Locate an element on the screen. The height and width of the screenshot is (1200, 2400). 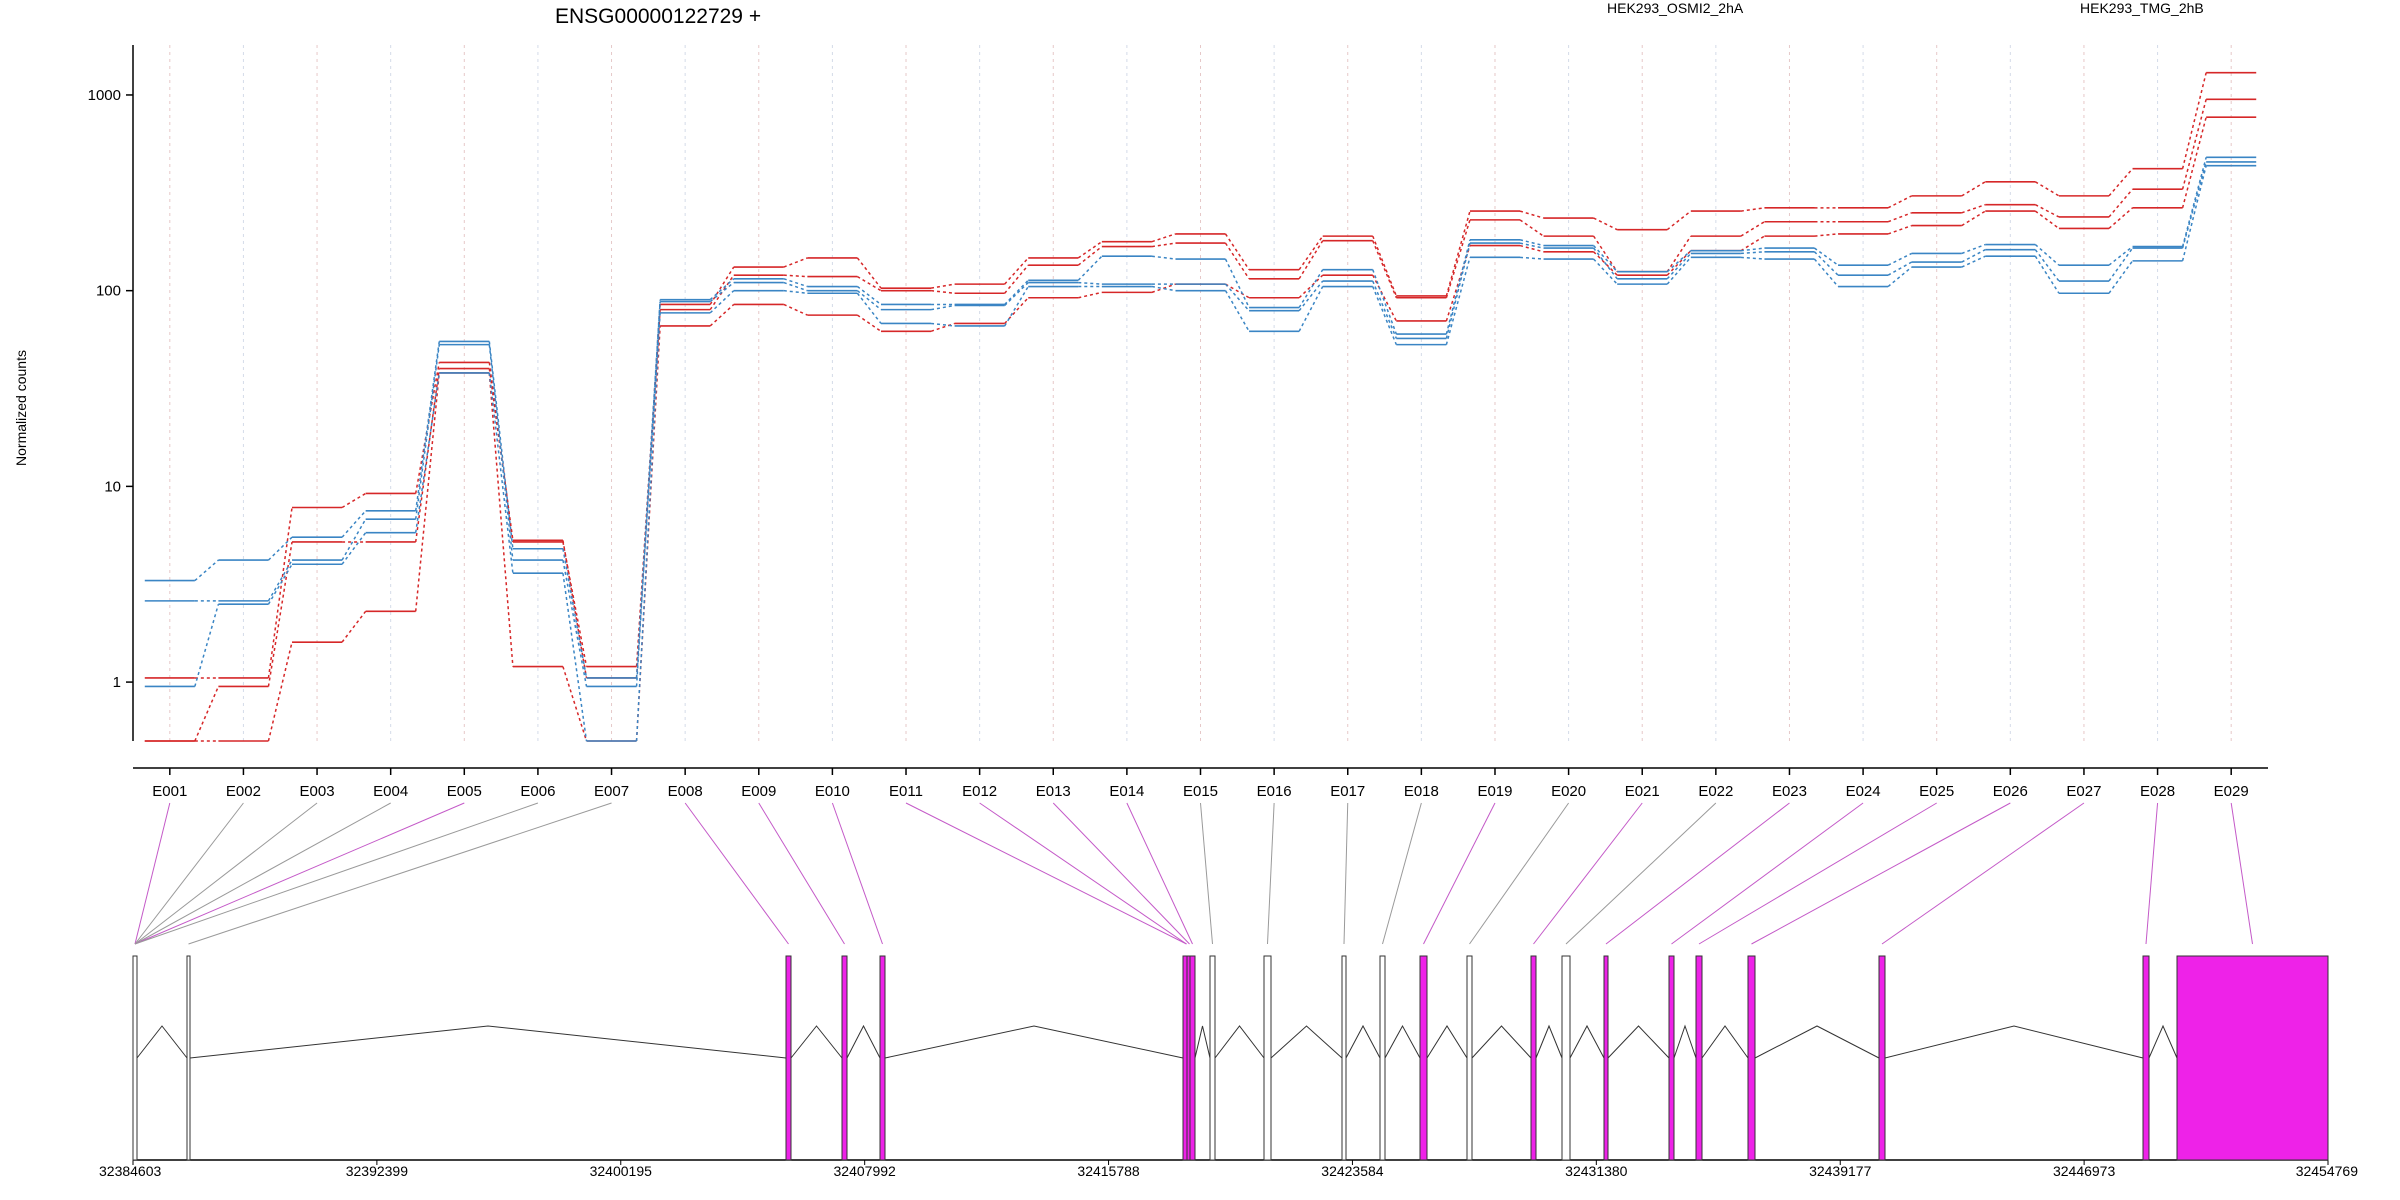
series-3-E026-transition is located at coordinates (2047, 220).